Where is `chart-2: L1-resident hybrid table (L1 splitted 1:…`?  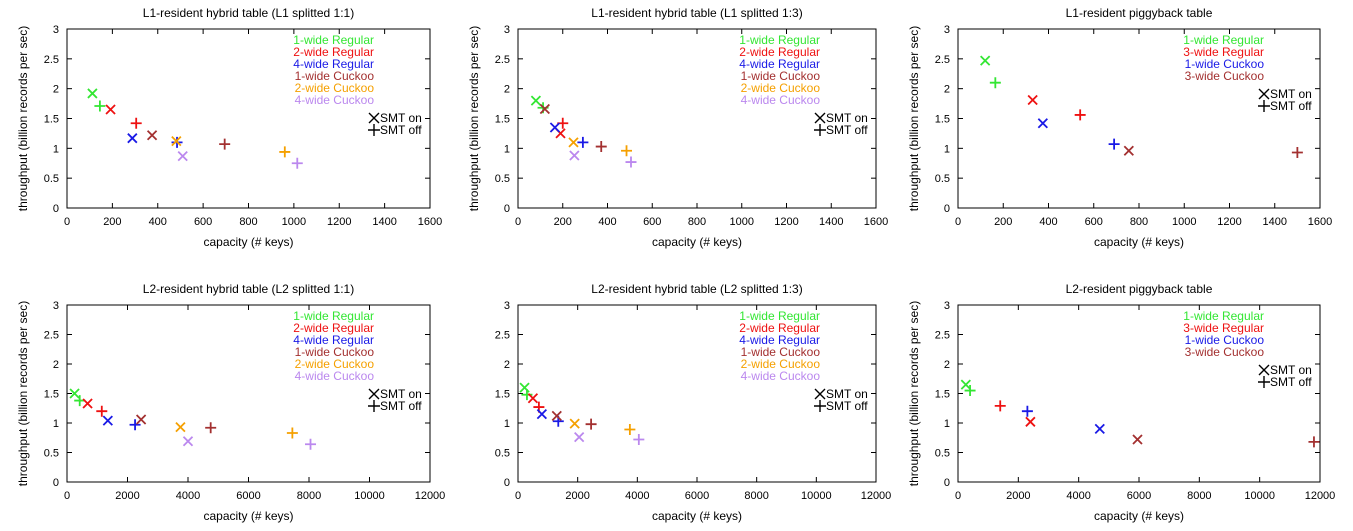
chart-2: L1-resident hybrid table (L1 splitted 1:… is located at coordinates (677, 127).